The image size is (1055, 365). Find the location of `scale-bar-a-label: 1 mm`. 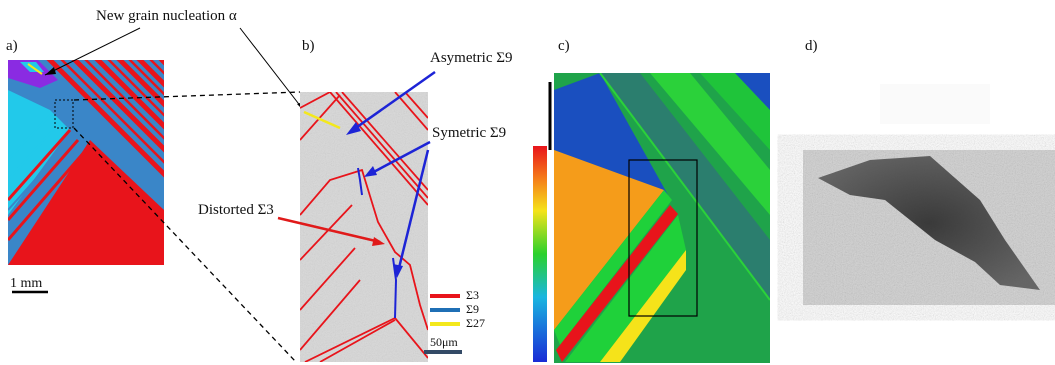

scale-bar-a-label: 1 mm is located at coordinates (26, 283).